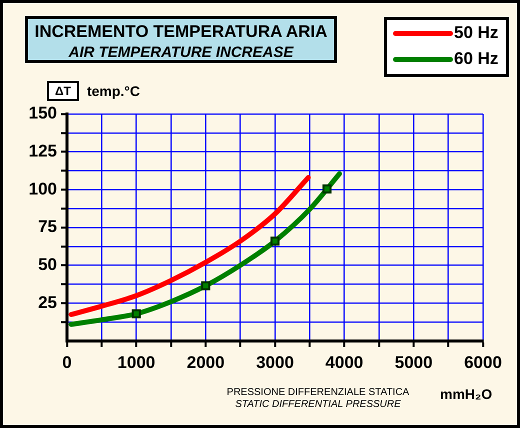  I want to click on x-tick-label: 4000, so click(344, 362).